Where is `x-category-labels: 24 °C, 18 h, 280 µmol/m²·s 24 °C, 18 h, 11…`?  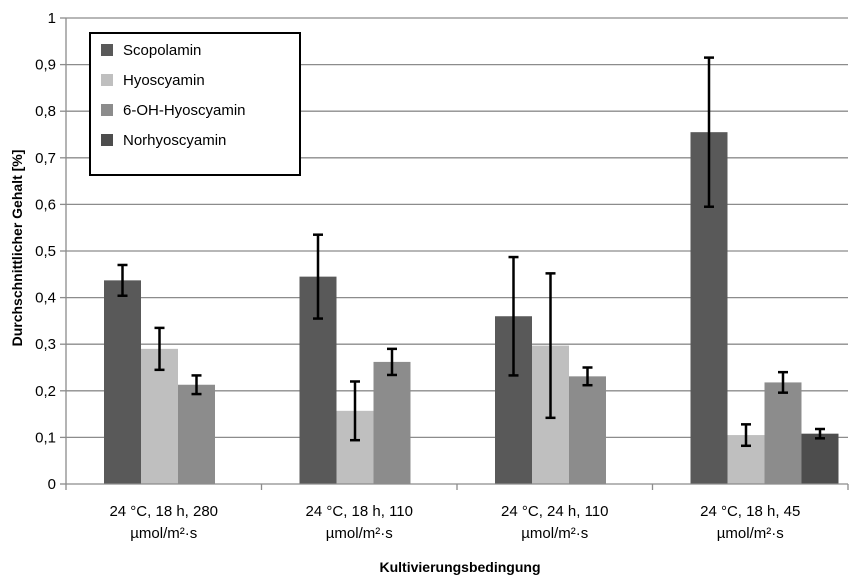
x-category-labels: 24 °C, 18 h, 280 µmol/m²·s 24 °C, 18 h, 11… is located at coordinates (454, 522).